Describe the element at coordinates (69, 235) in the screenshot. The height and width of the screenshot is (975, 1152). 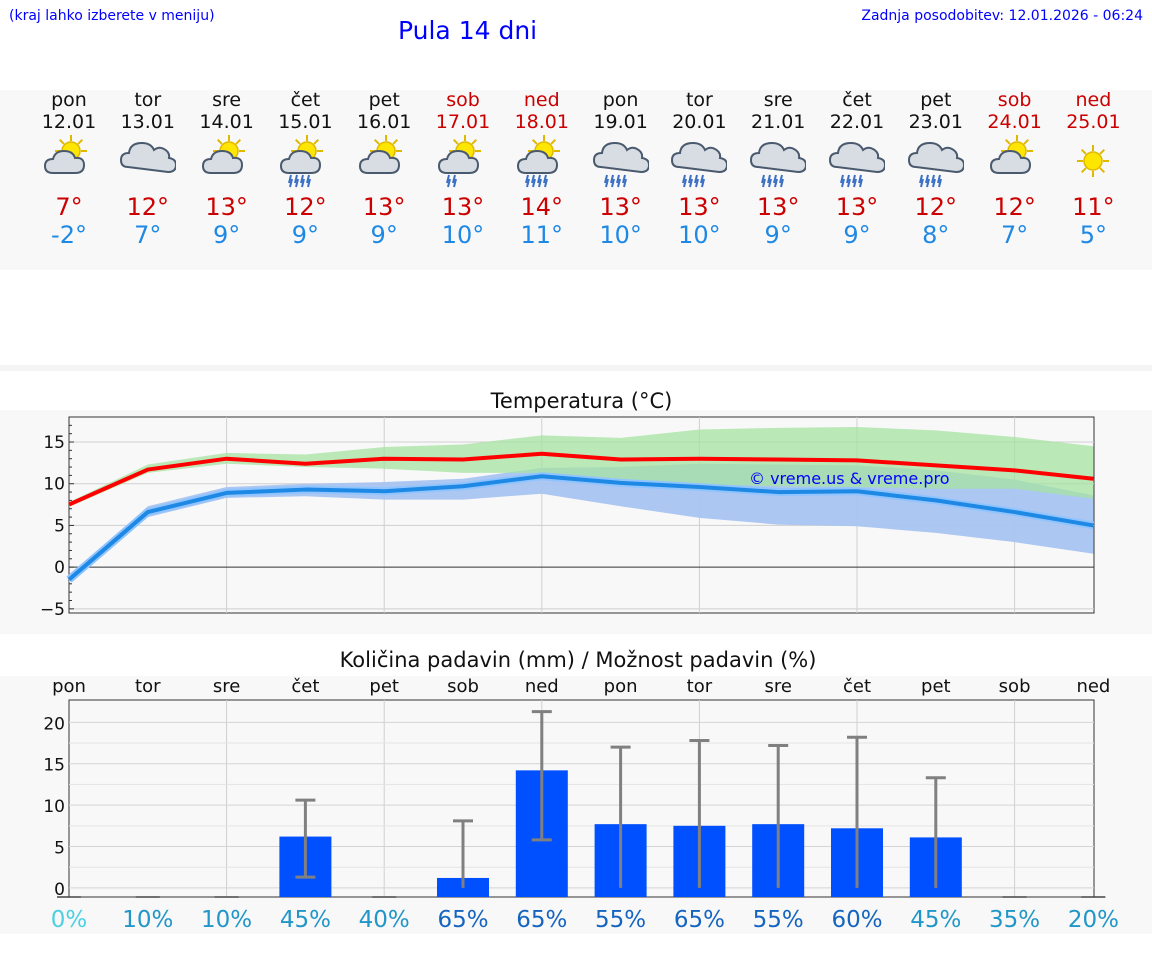
I see `min-temp: -2°` at that location.